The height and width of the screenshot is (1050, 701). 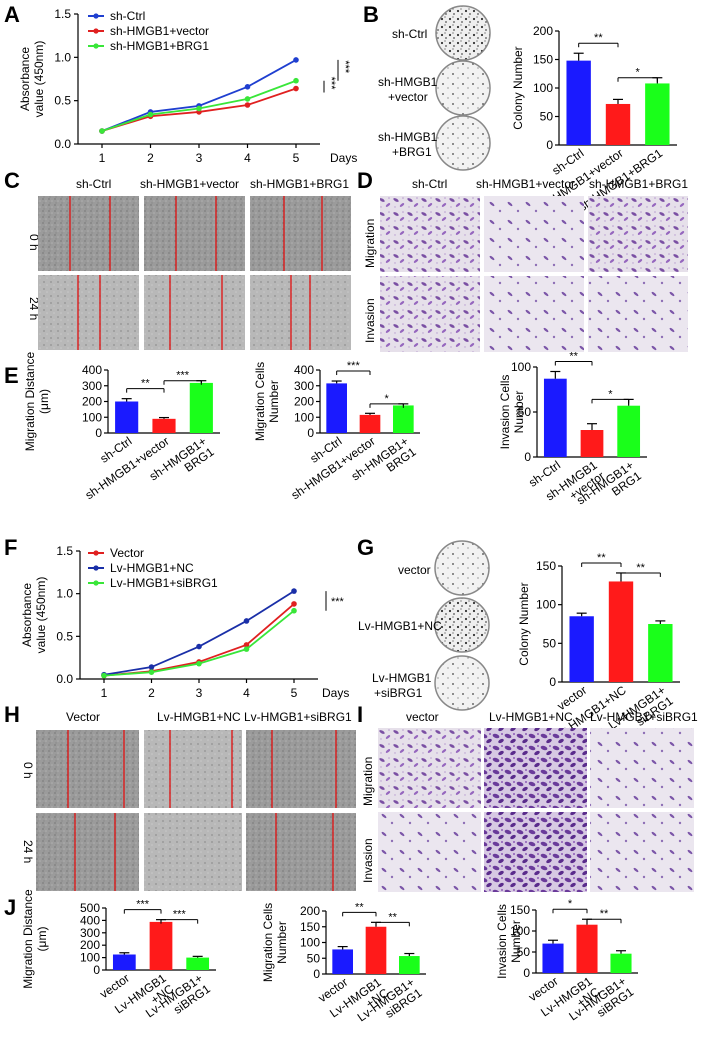 What do you see at coordinates (298, 717) in the screenshot?
I see `h-col-label-3: Lv-HMGB1+siBRG1` at bounding box center [298, 717].